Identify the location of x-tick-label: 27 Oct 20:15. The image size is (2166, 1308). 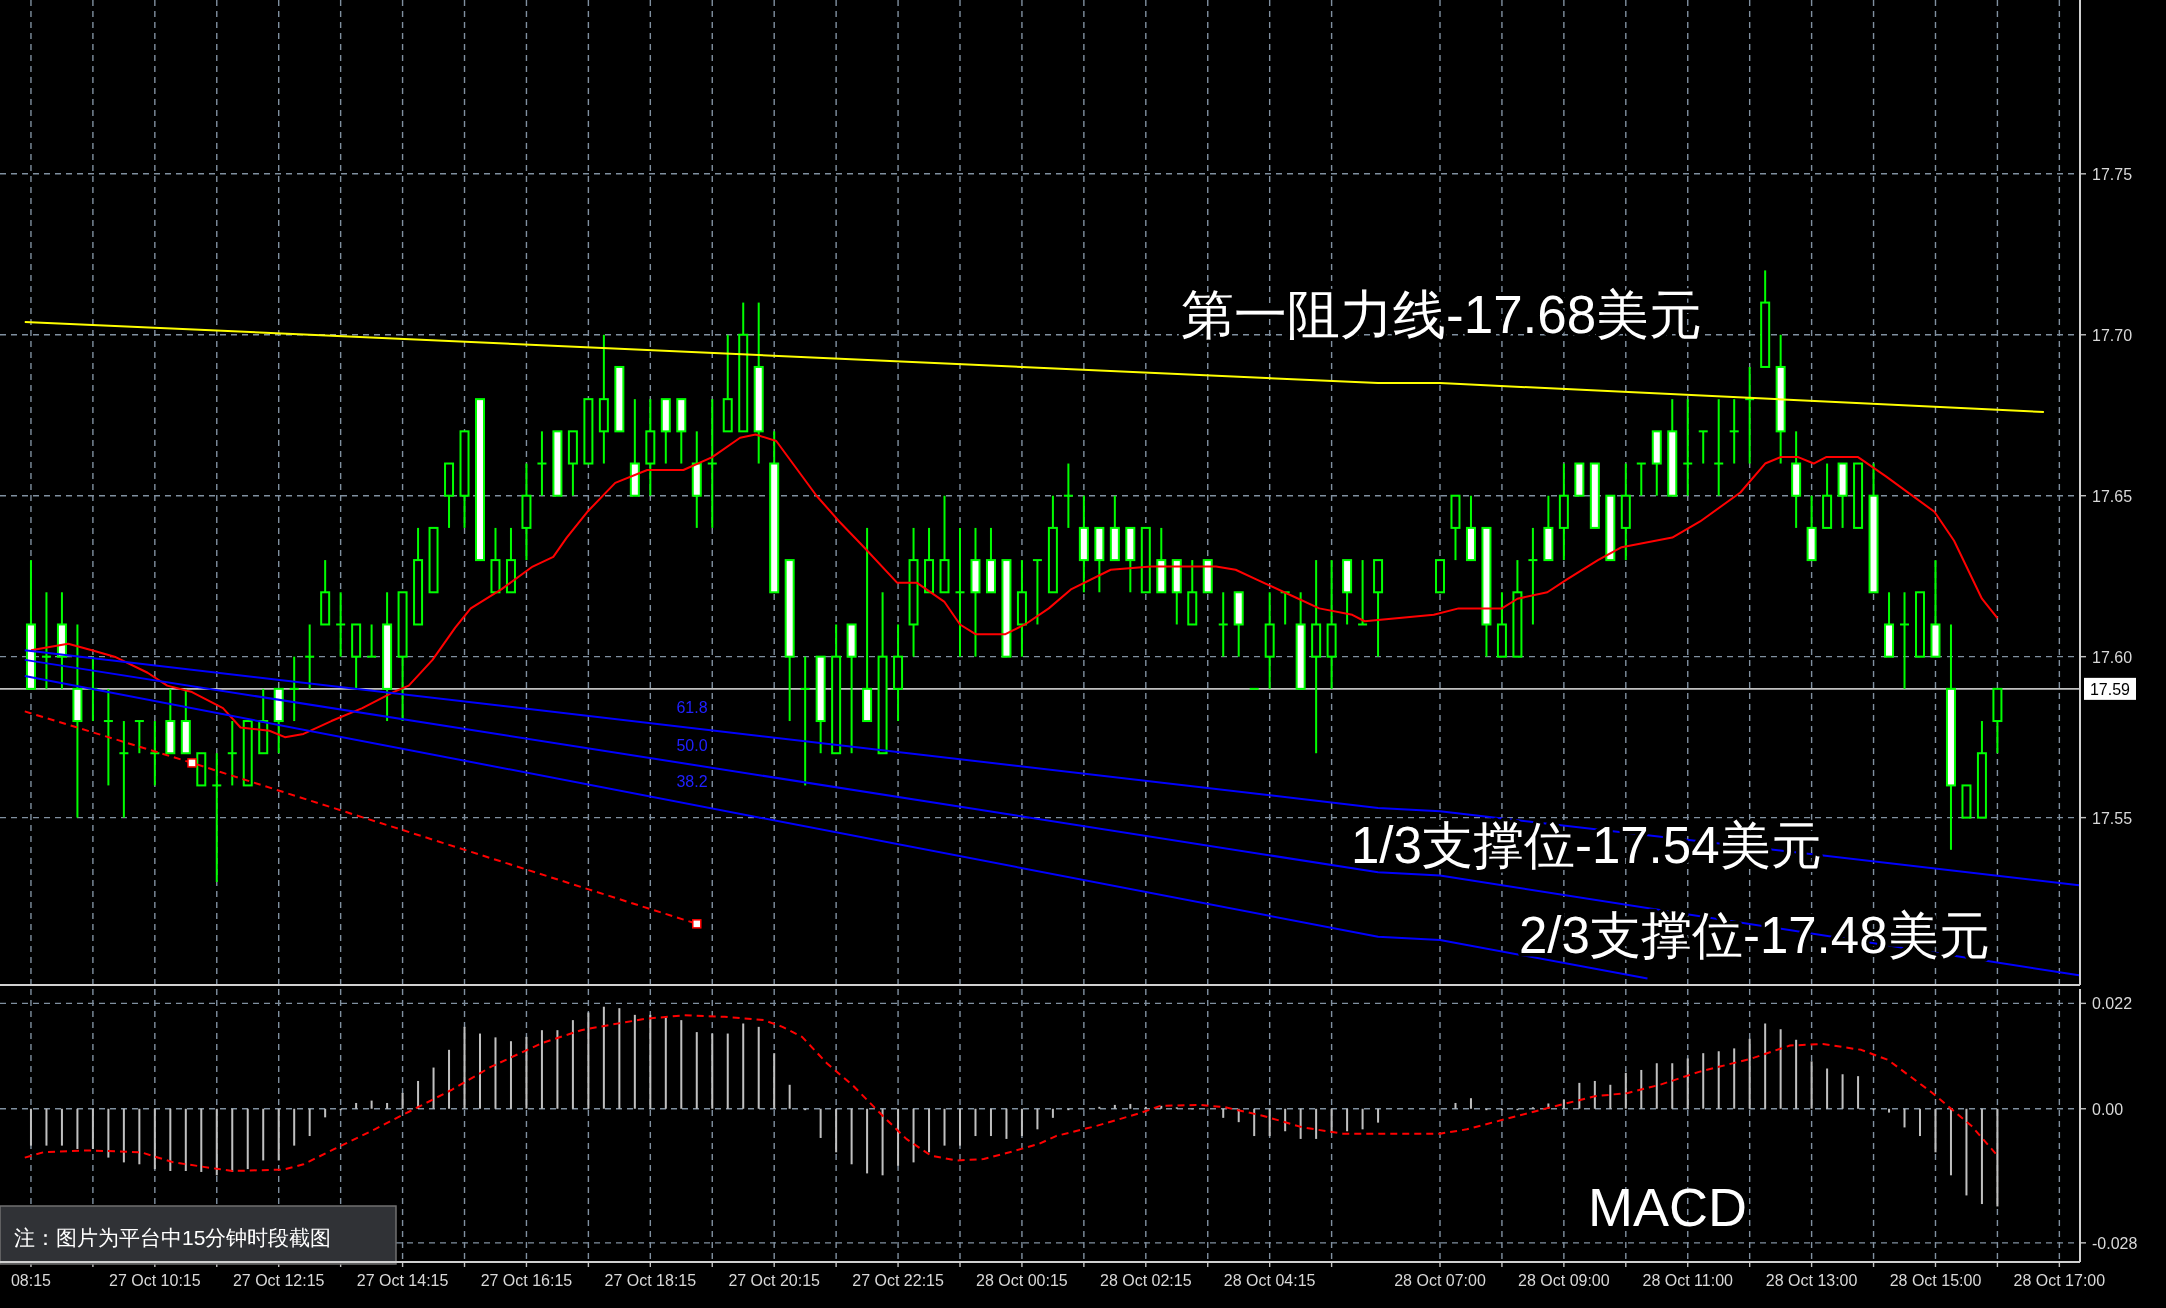
(774, 1280).